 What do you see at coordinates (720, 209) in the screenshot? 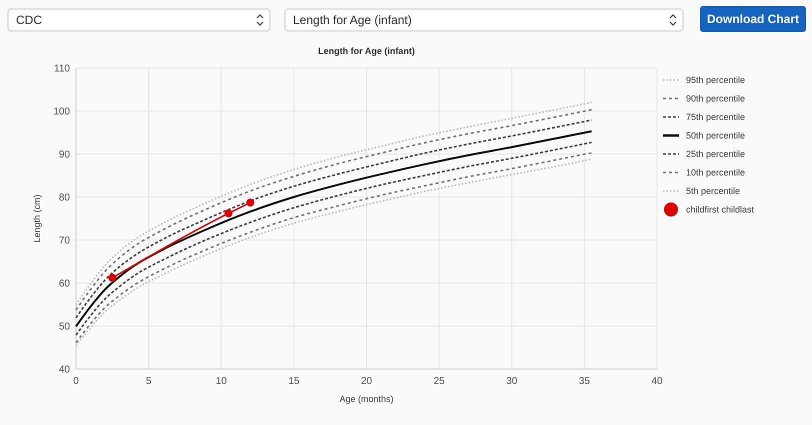
I see `legend-label: childfirst childlast` at bounding box center [720, 209].